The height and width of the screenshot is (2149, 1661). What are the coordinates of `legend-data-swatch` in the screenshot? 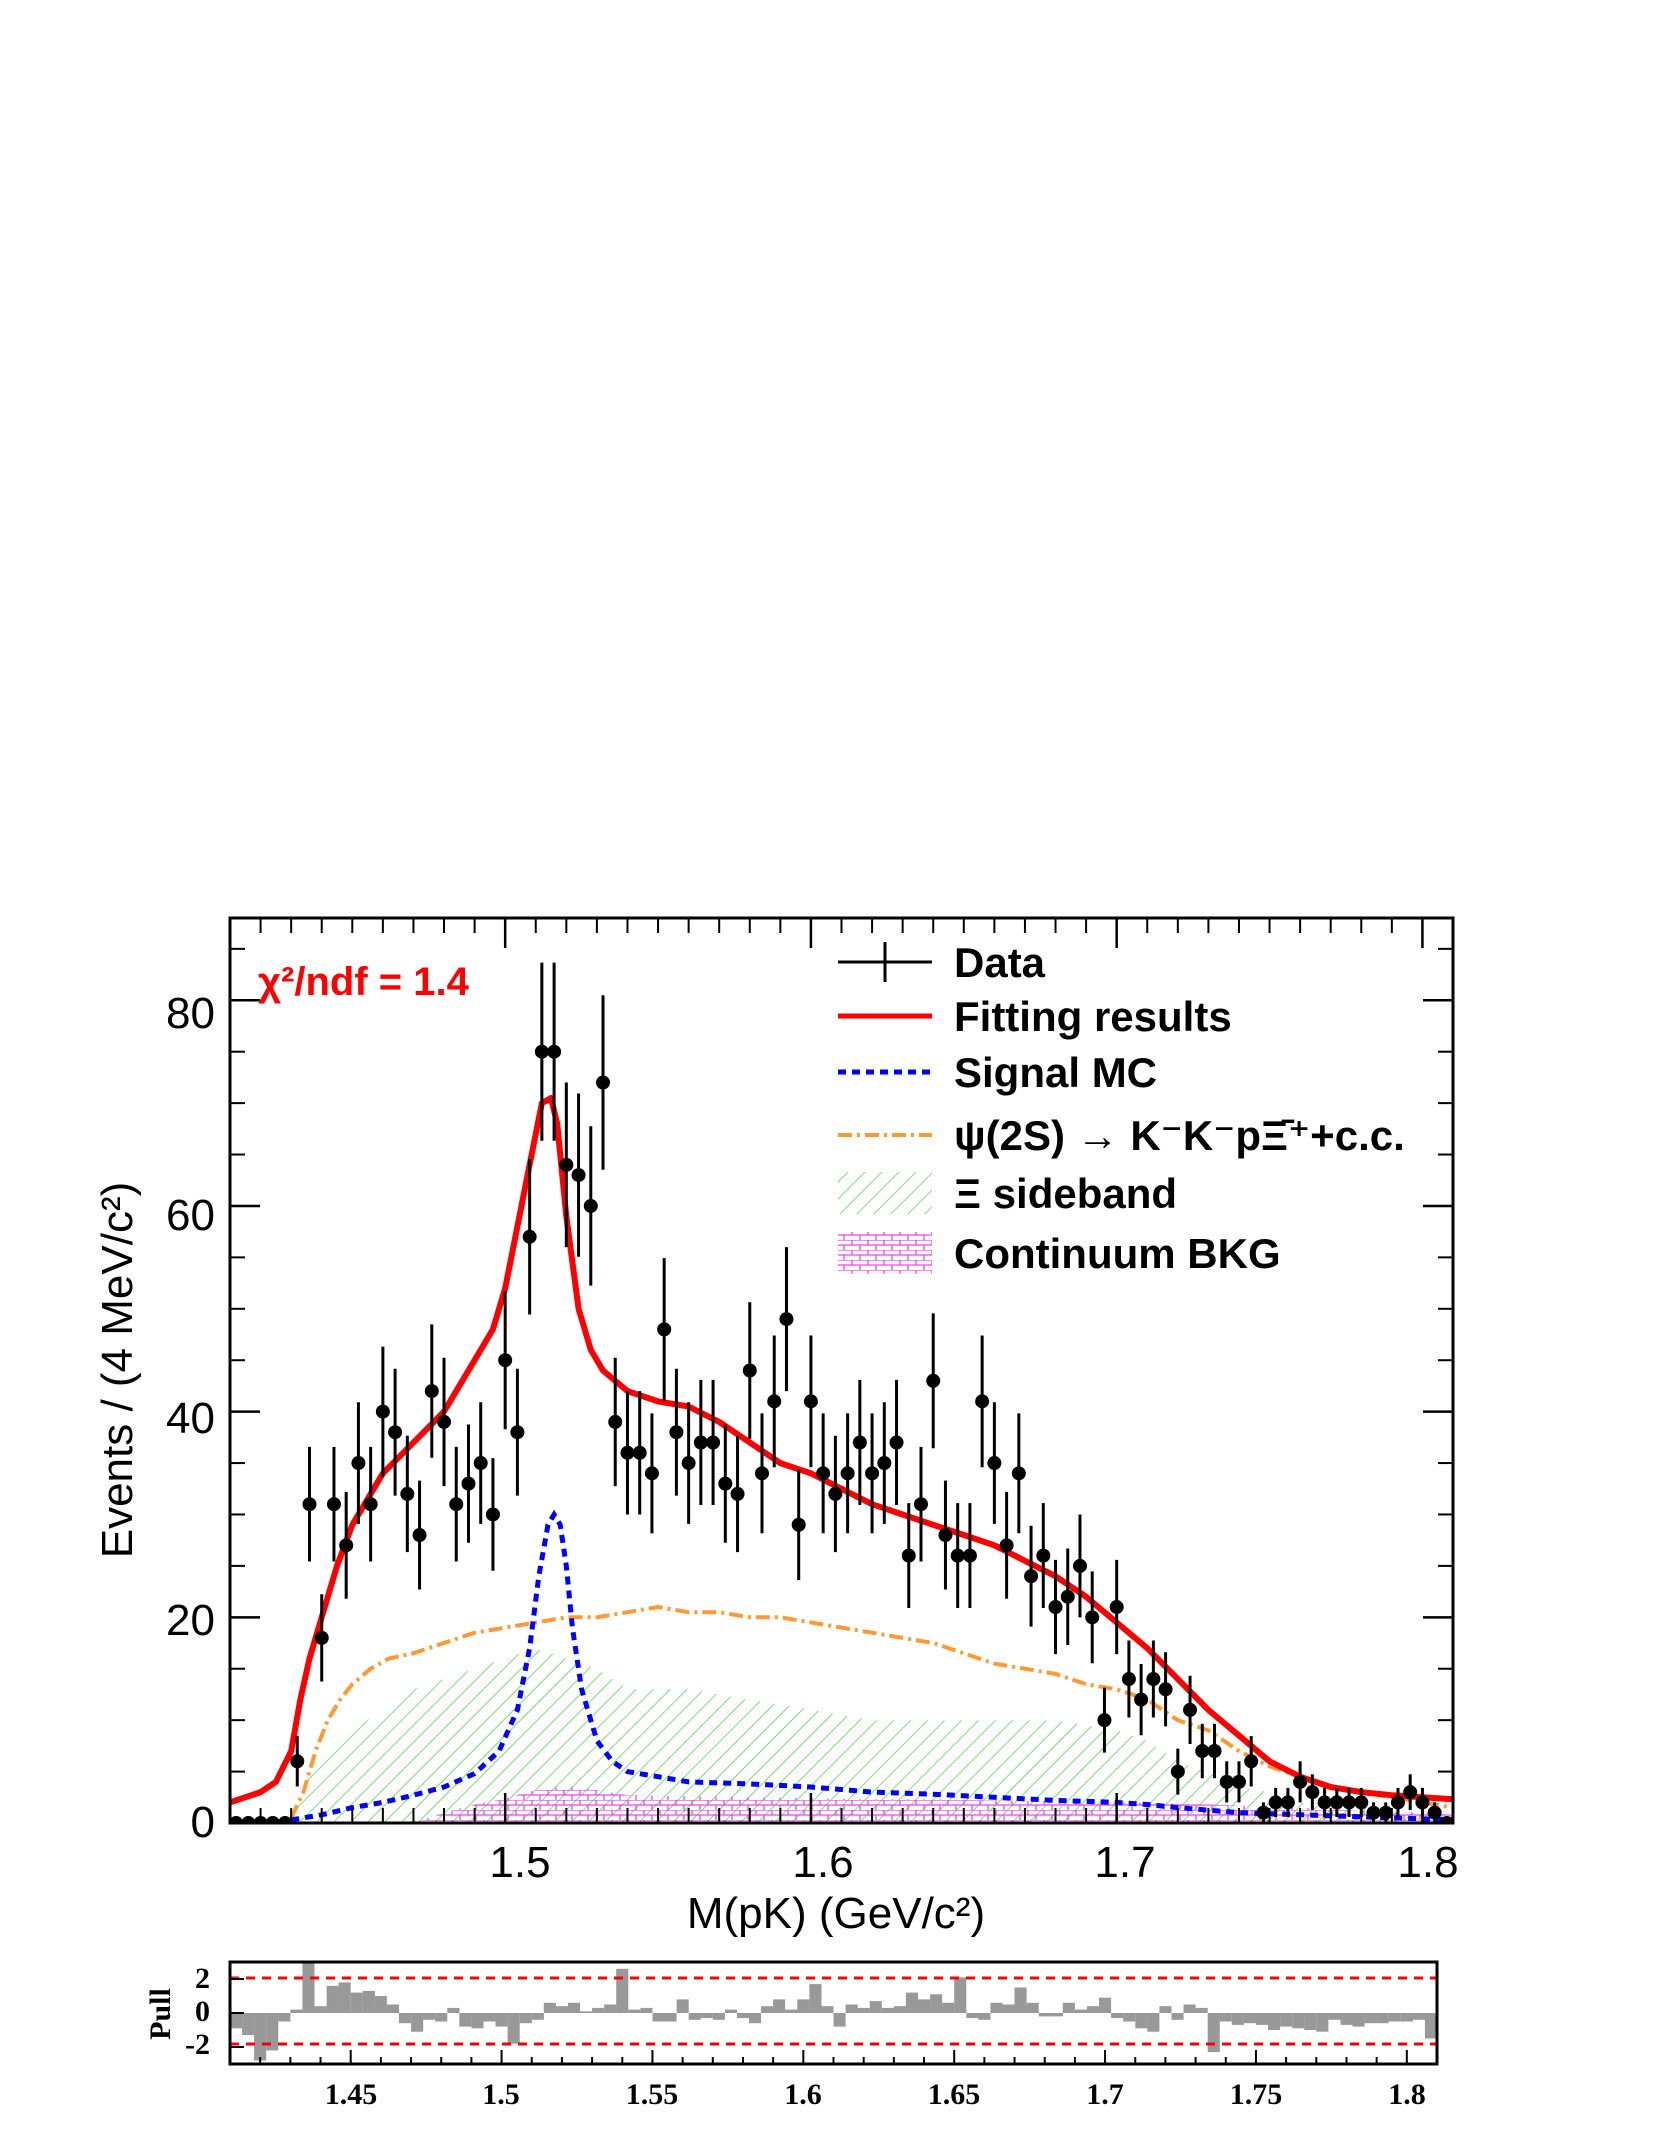 It's located at (885, 962).